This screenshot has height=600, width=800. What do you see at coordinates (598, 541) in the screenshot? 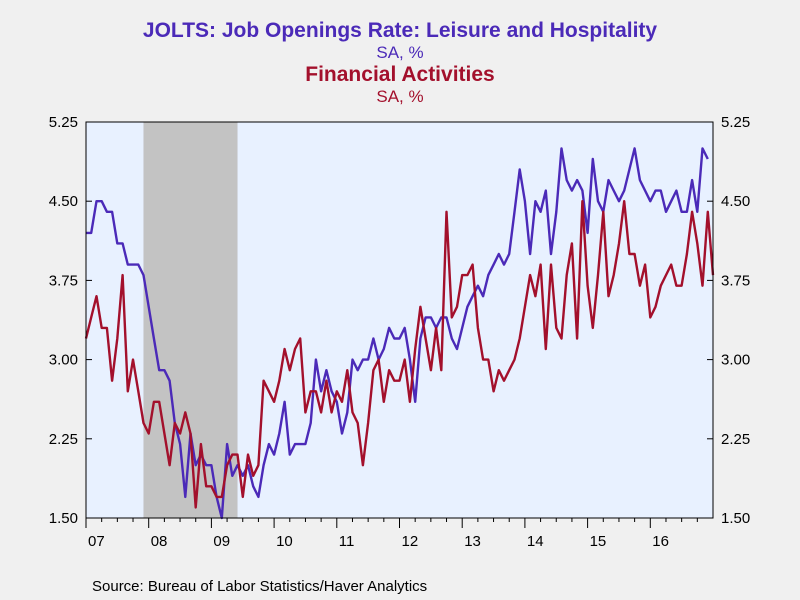
I see `x-tick-label: 15` at bounding box center [598, 541].